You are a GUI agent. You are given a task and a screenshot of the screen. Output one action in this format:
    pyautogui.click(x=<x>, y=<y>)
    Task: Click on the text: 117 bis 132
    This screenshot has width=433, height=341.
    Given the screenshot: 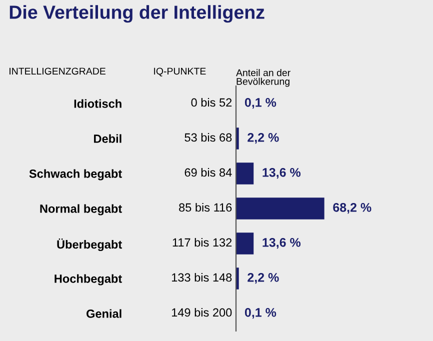 What is the action you would take?
    pyautogui.click(x=202, y=242)
    